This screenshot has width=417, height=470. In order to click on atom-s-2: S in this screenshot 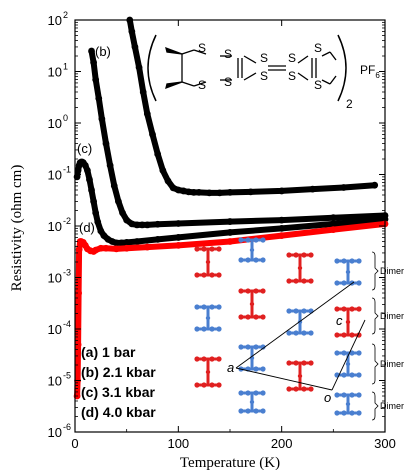, I will do `click(202, 85)`.